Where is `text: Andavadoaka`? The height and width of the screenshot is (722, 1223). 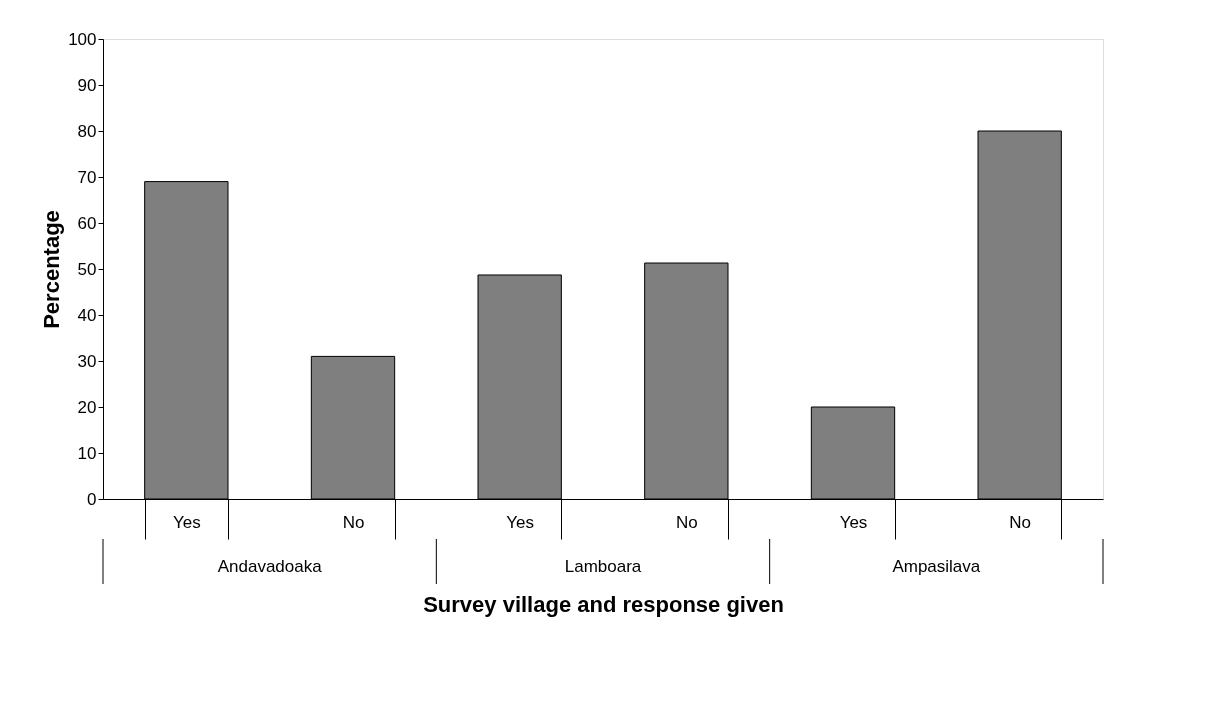 text: Andavadoaka is located at coordinates (270, 566).